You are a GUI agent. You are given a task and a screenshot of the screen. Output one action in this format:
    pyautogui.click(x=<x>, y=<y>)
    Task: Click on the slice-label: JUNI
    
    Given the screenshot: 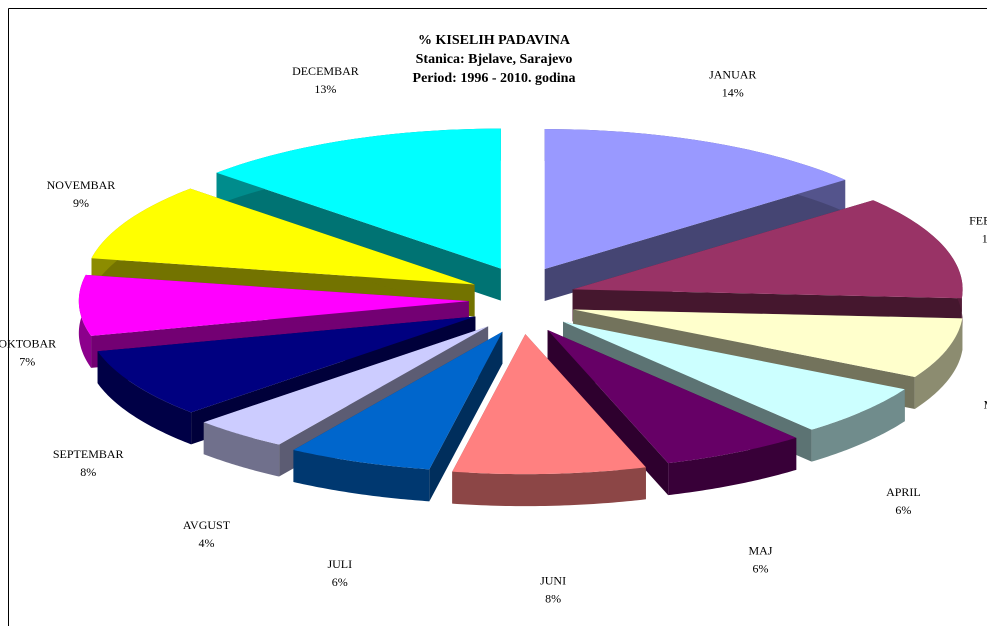 What is the action you would take?
    pyautogui.click(x=553, y=581)
    